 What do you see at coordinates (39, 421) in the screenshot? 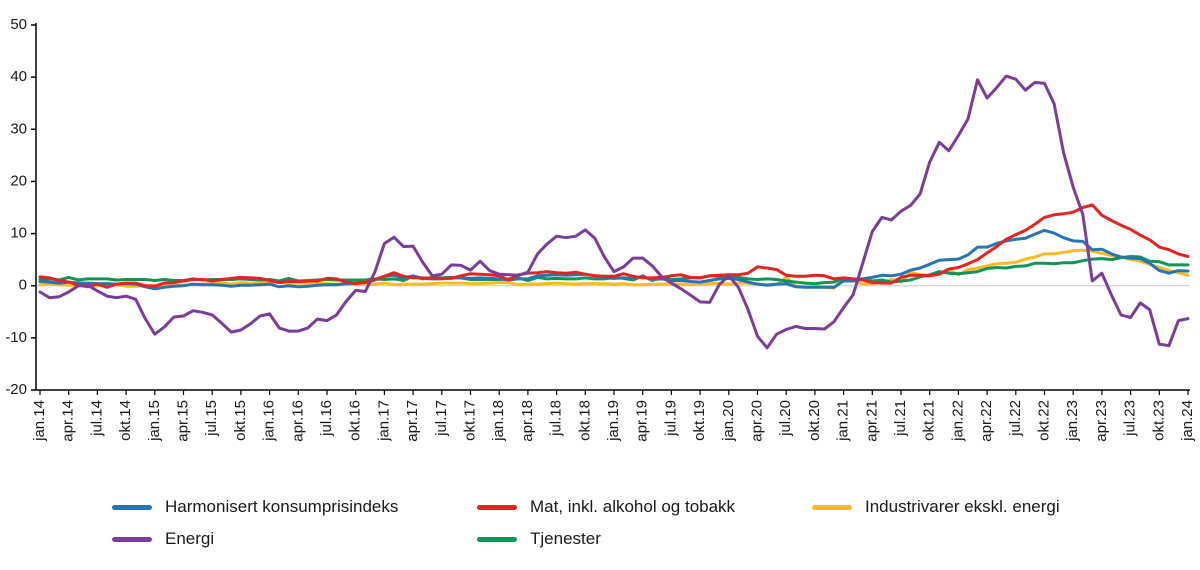
I see `x-axis-label: jan.14` at bounding box center [39, 421].